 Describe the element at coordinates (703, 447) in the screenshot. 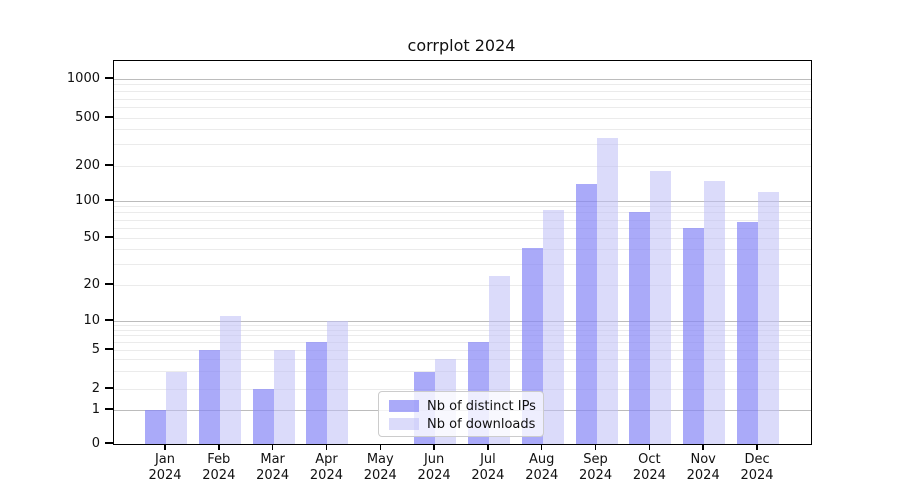

I see `x-tick-mark-nov` at that location.